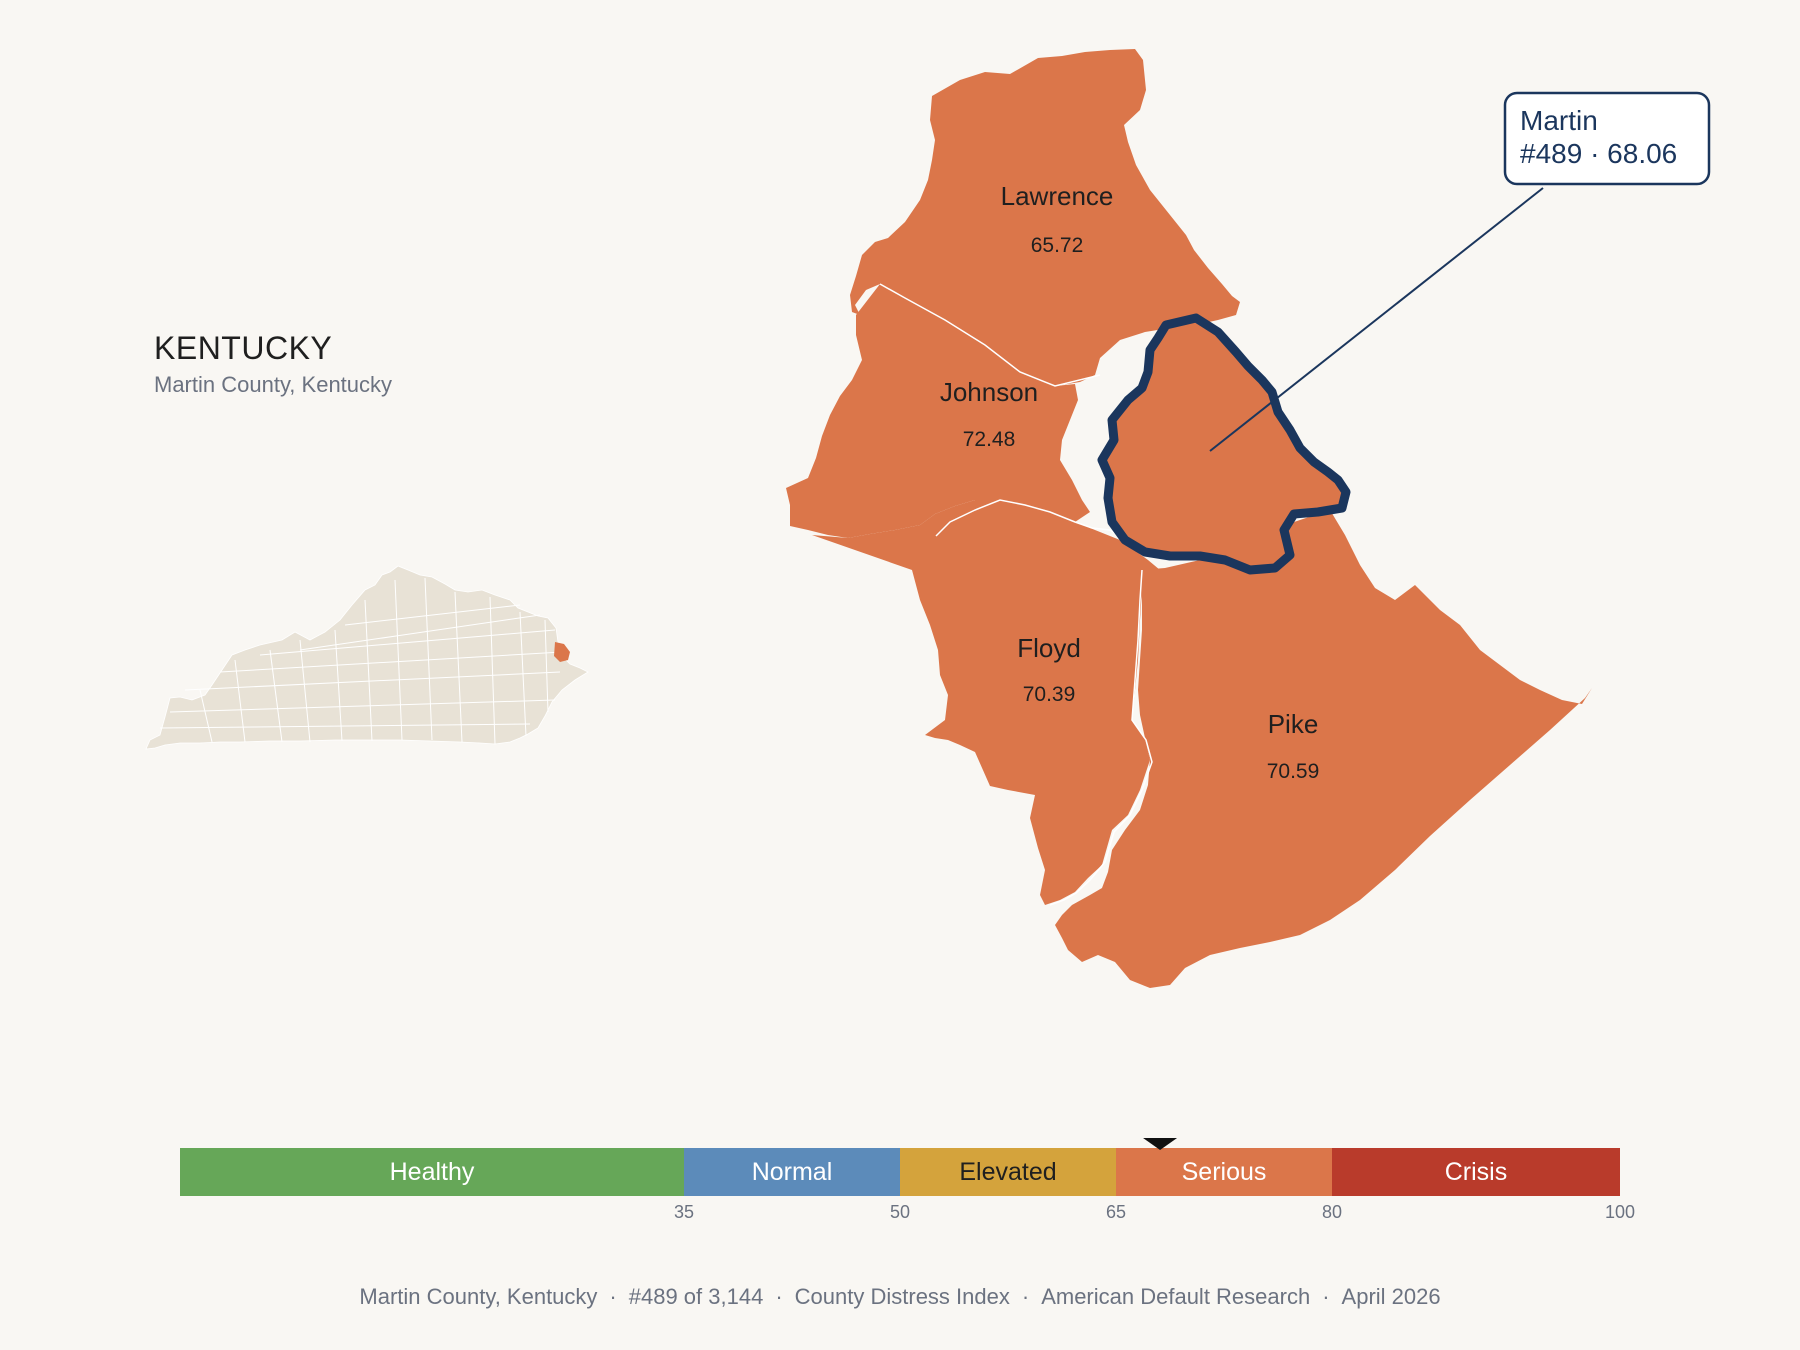  I want to click on footer-index-name: County Distress Index, so click(902, 1296).